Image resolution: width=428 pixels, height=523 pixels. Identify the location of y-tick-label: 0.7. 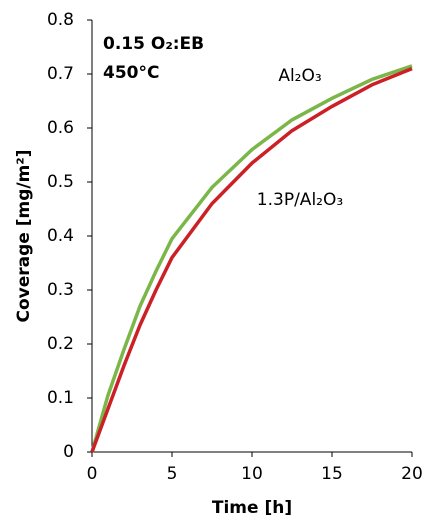
(60, 74).